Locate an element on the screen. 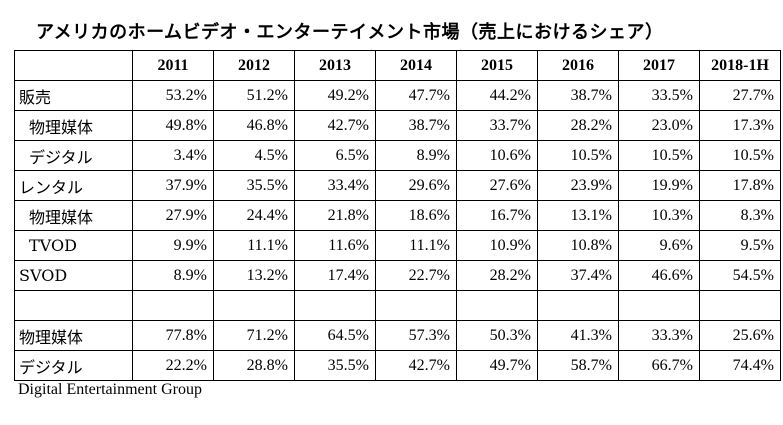  header-row: 2011 2012 2013 2014 2015 2016 2017 2018-1H is located at coordinates (397, 65).